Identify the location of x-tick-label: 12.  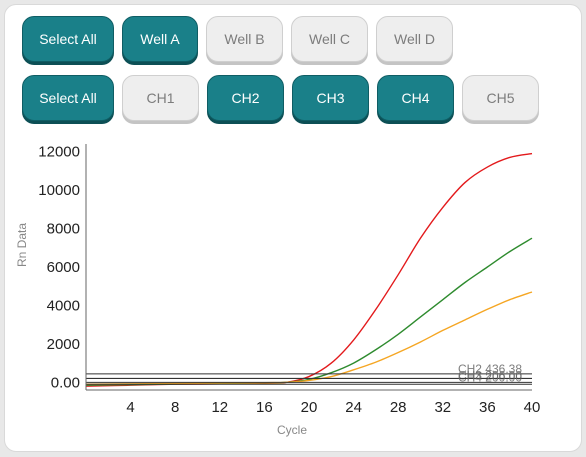
(219, 407).